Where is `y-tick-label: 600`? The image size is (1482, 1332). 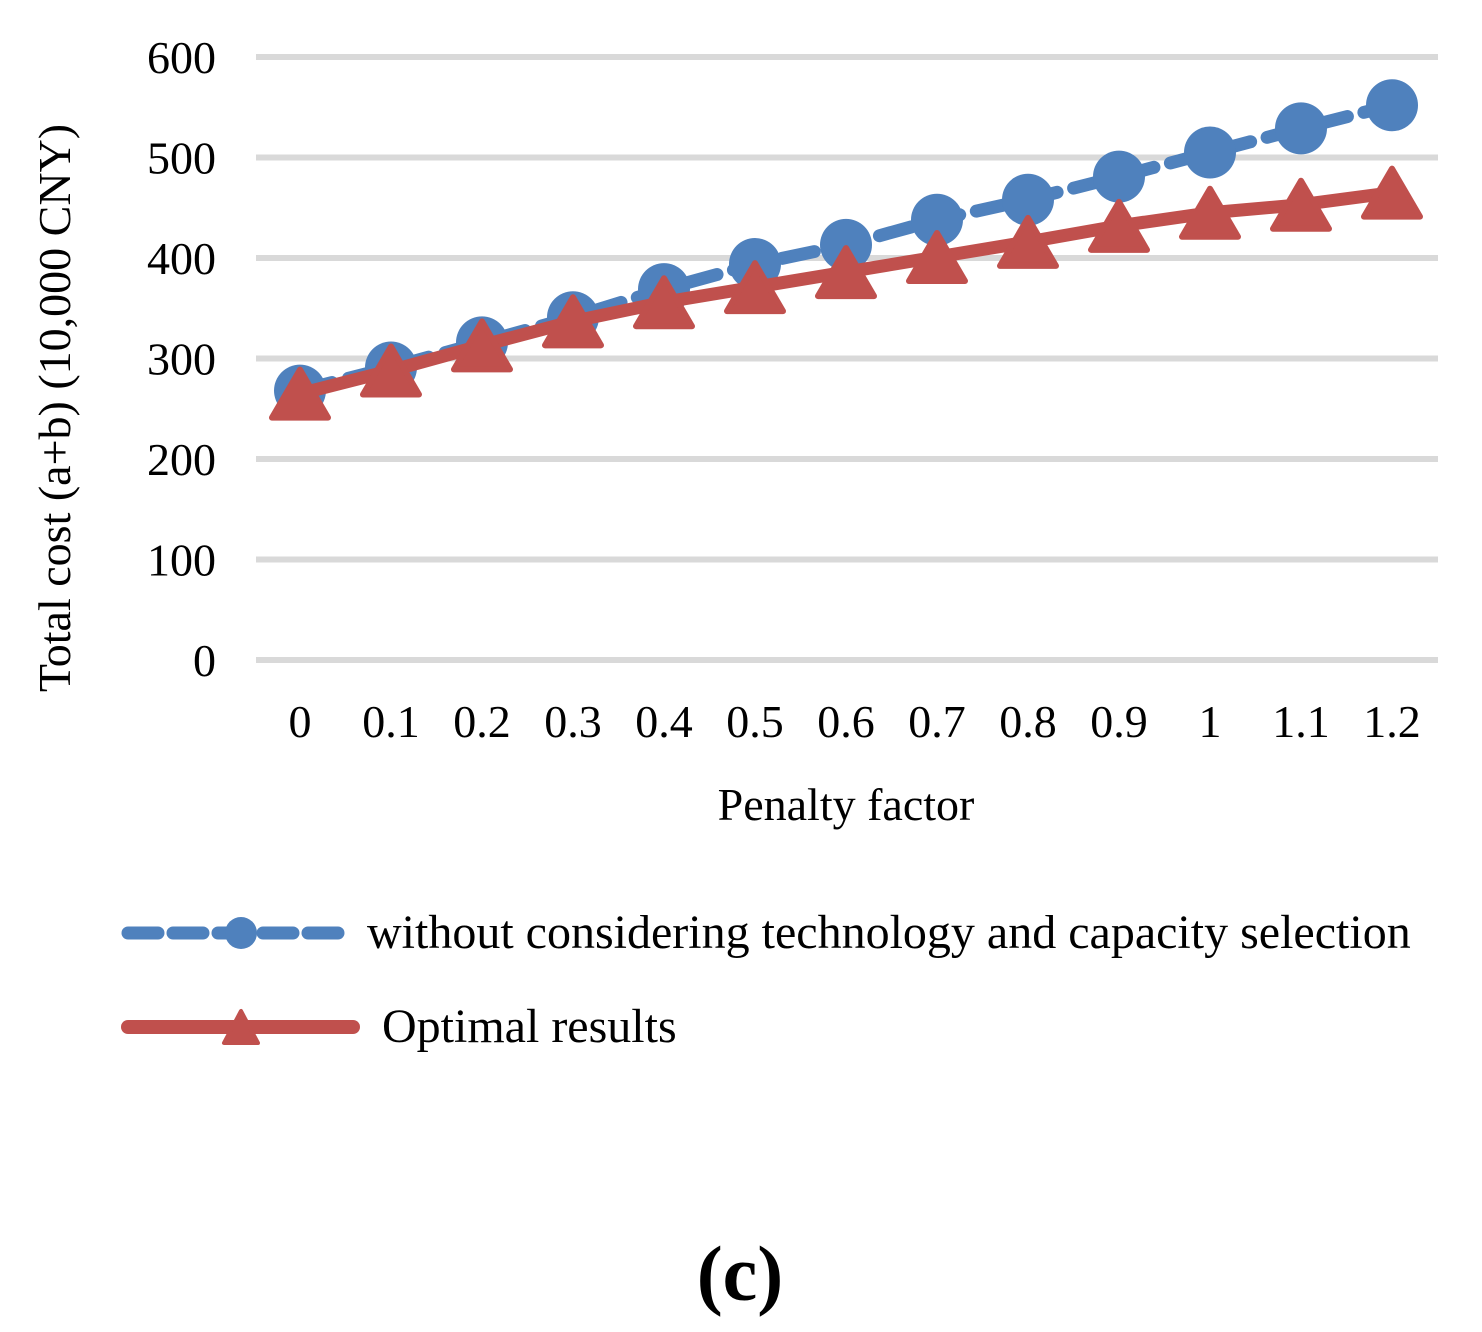
y-tick-label: 600 is located at coordinates (181, 57).